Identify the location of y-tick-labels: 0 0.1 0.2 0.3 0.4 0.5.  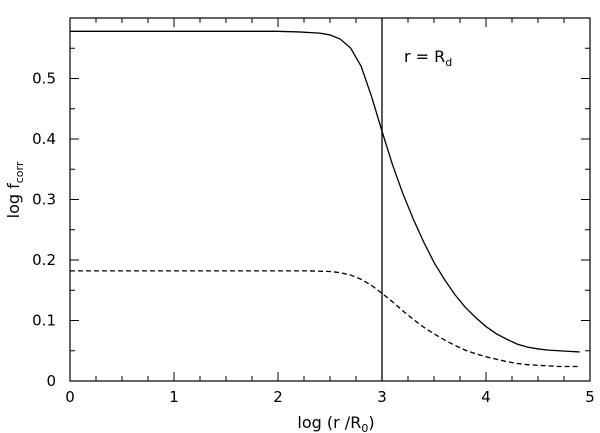
(44, 230).